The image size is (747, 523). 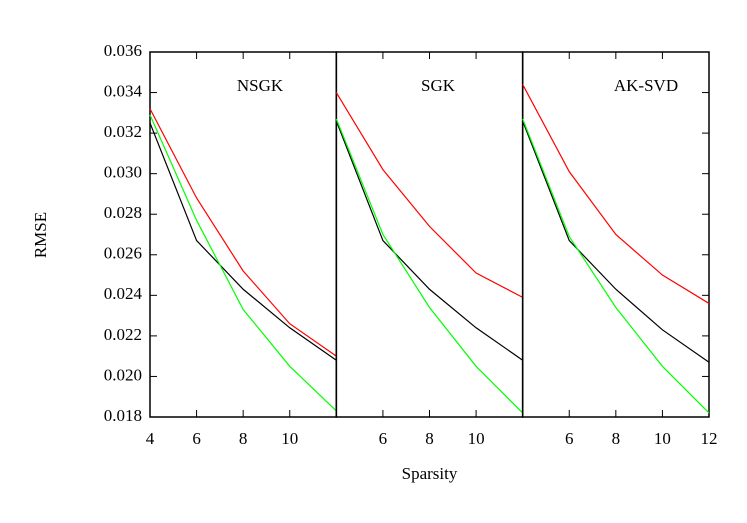 I want to click on x-axis-label: Sparsity, so click(x=430, y=473).